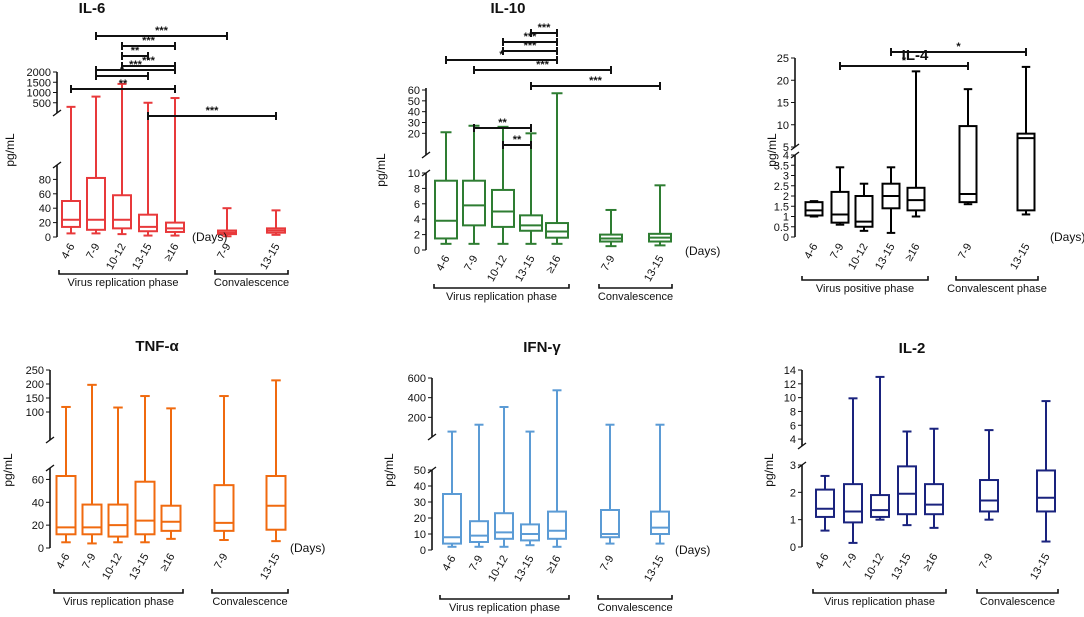 This screenshot has height=617, width=1084. Describe the element at coordinates (958, 48) in the screenshot. I see `significance-bar: *` at that location.